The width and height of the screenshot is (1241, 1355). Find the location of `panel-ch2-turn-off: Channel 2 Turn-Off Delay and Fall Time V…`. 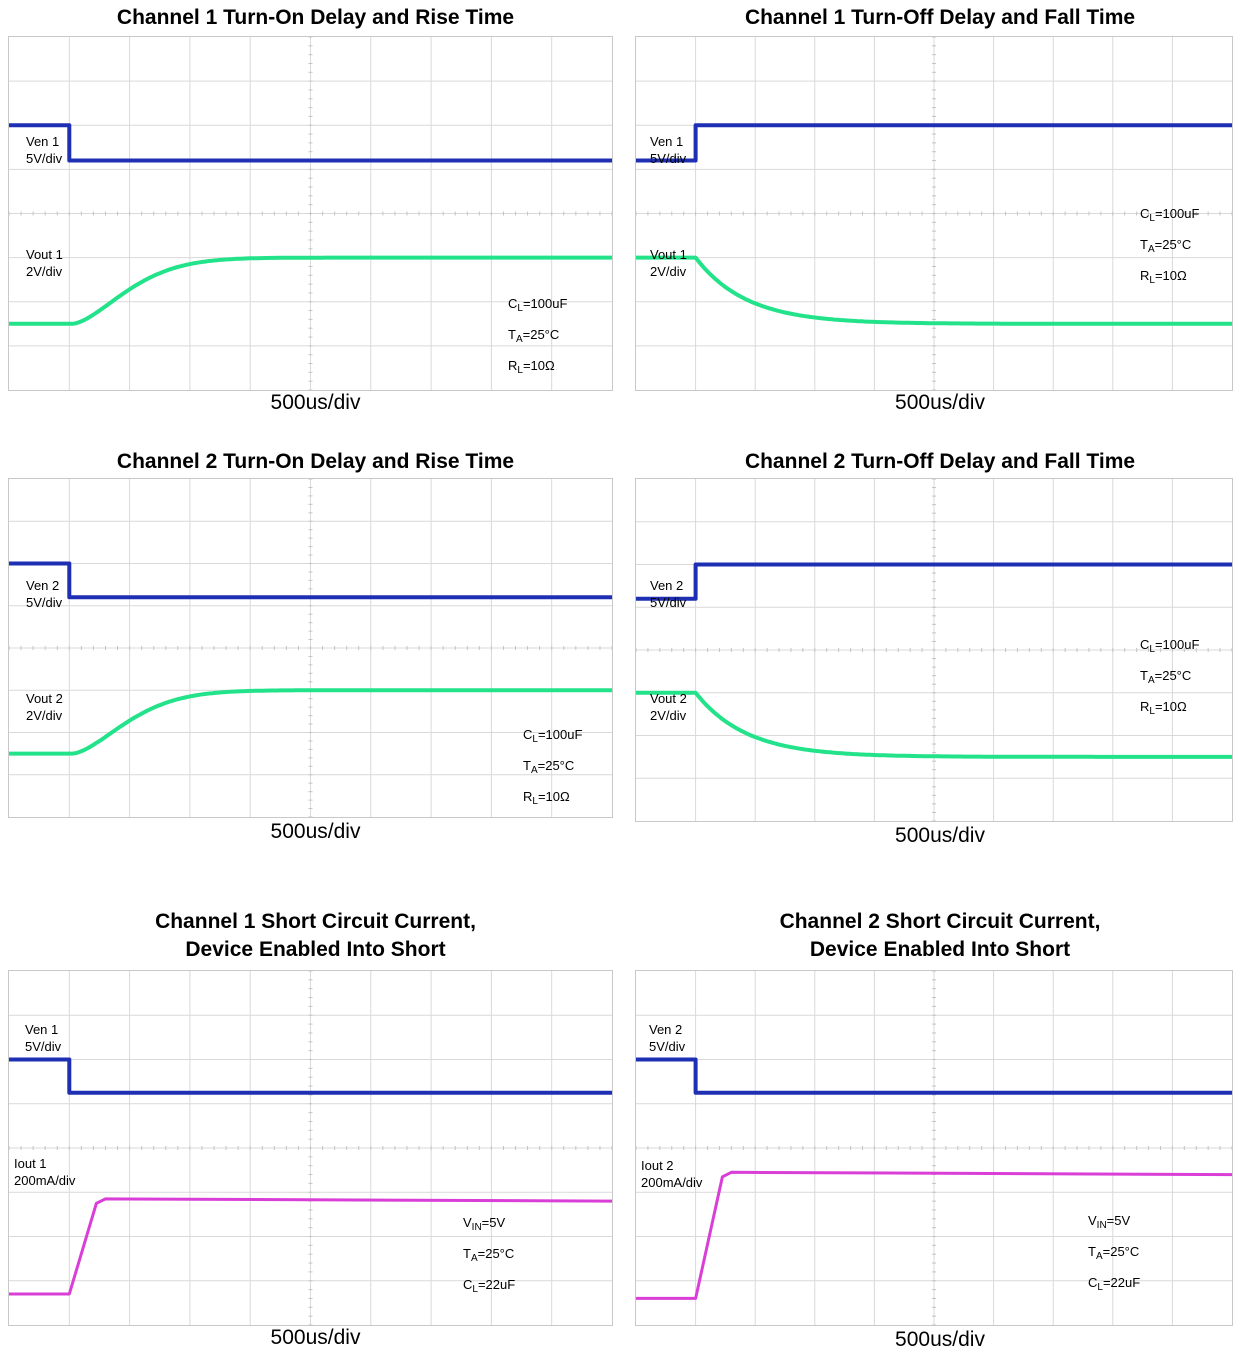

panel-ch2-turn-off: Channel 2 Turn-Off Delay and Fall Time V… is located at coordinates (934, 655).